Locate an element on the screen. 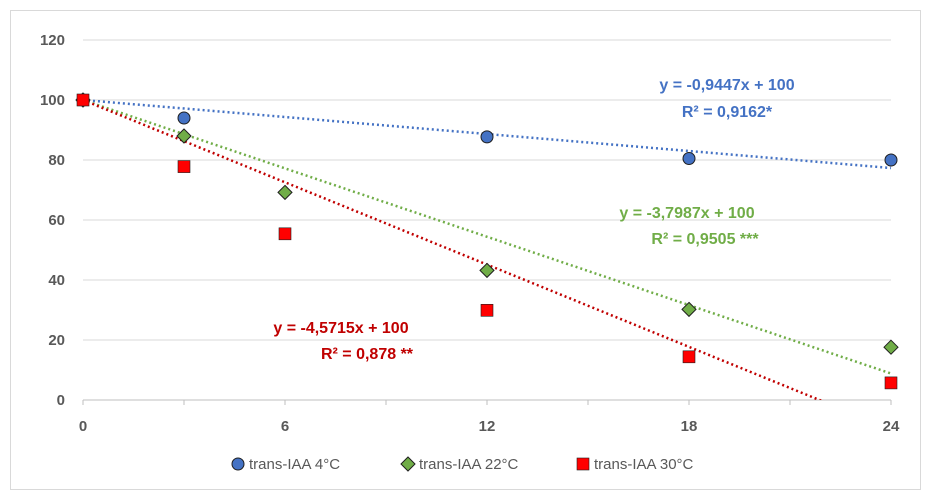 This screenshot has width=933, height=502. y-tick-label: 60 is located at coordinates (56, 220).